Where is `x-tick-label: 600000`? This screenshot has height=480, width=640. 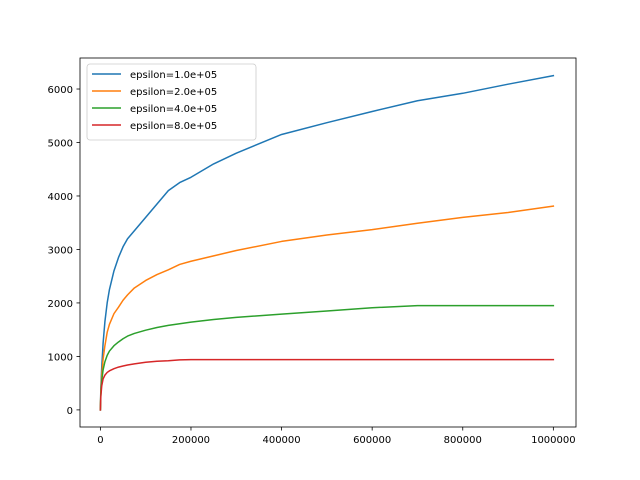 x-tick-label: 600000 is located at coordinates (372, 440).